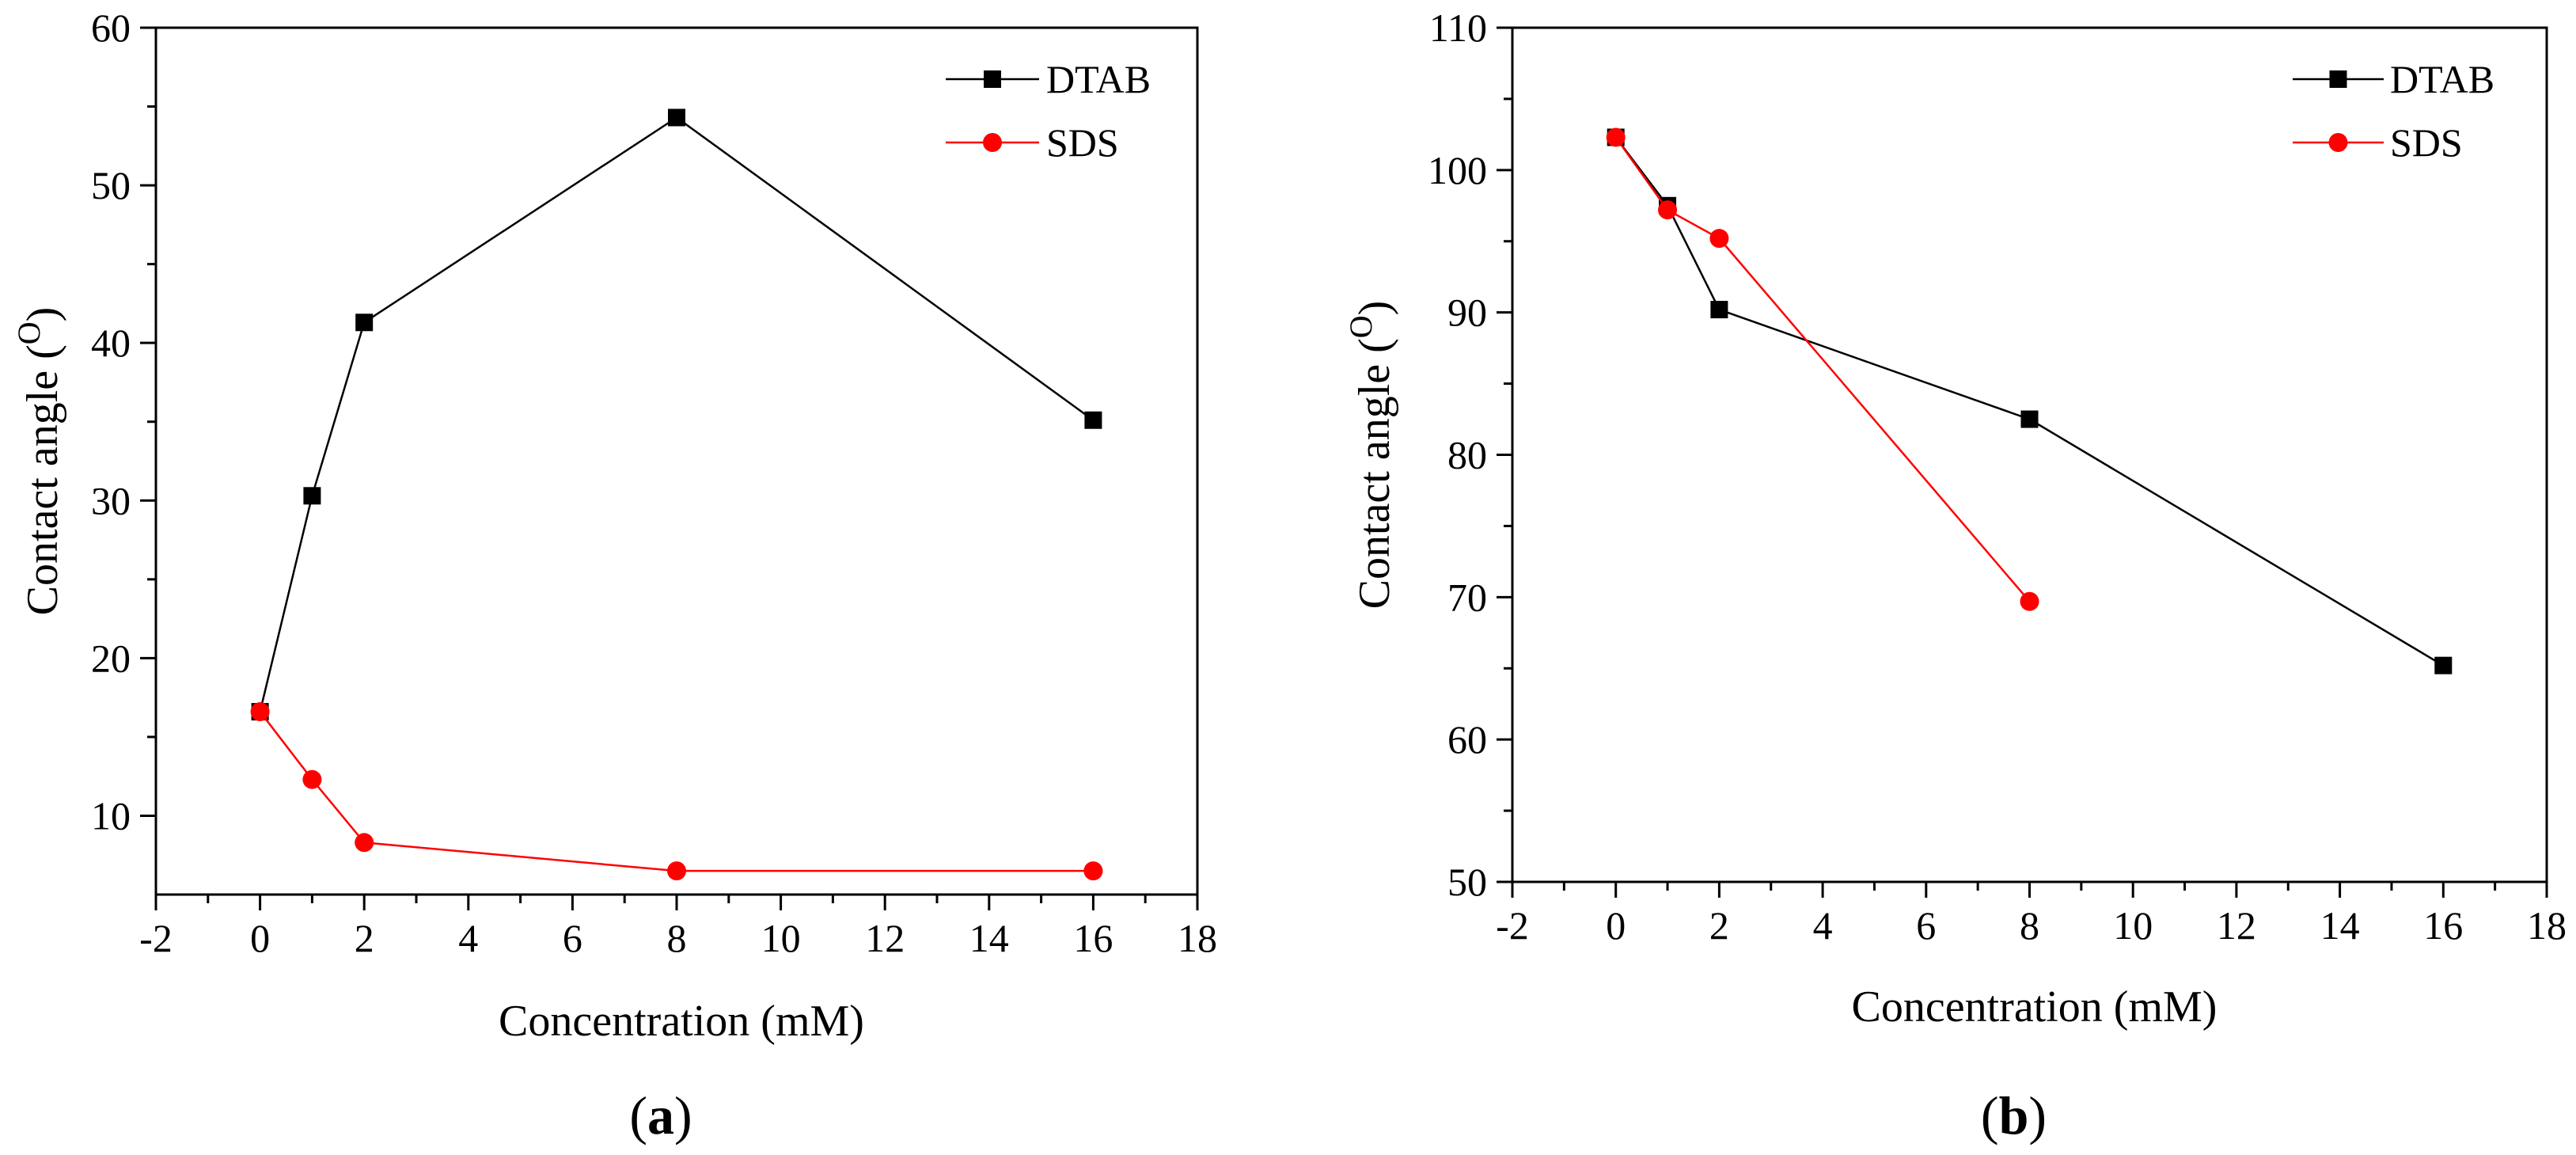  What do you see at coordinates (660, 1115) in the screenshot?
I see `panel-label: (a)` at bounding box center [660, 1115].